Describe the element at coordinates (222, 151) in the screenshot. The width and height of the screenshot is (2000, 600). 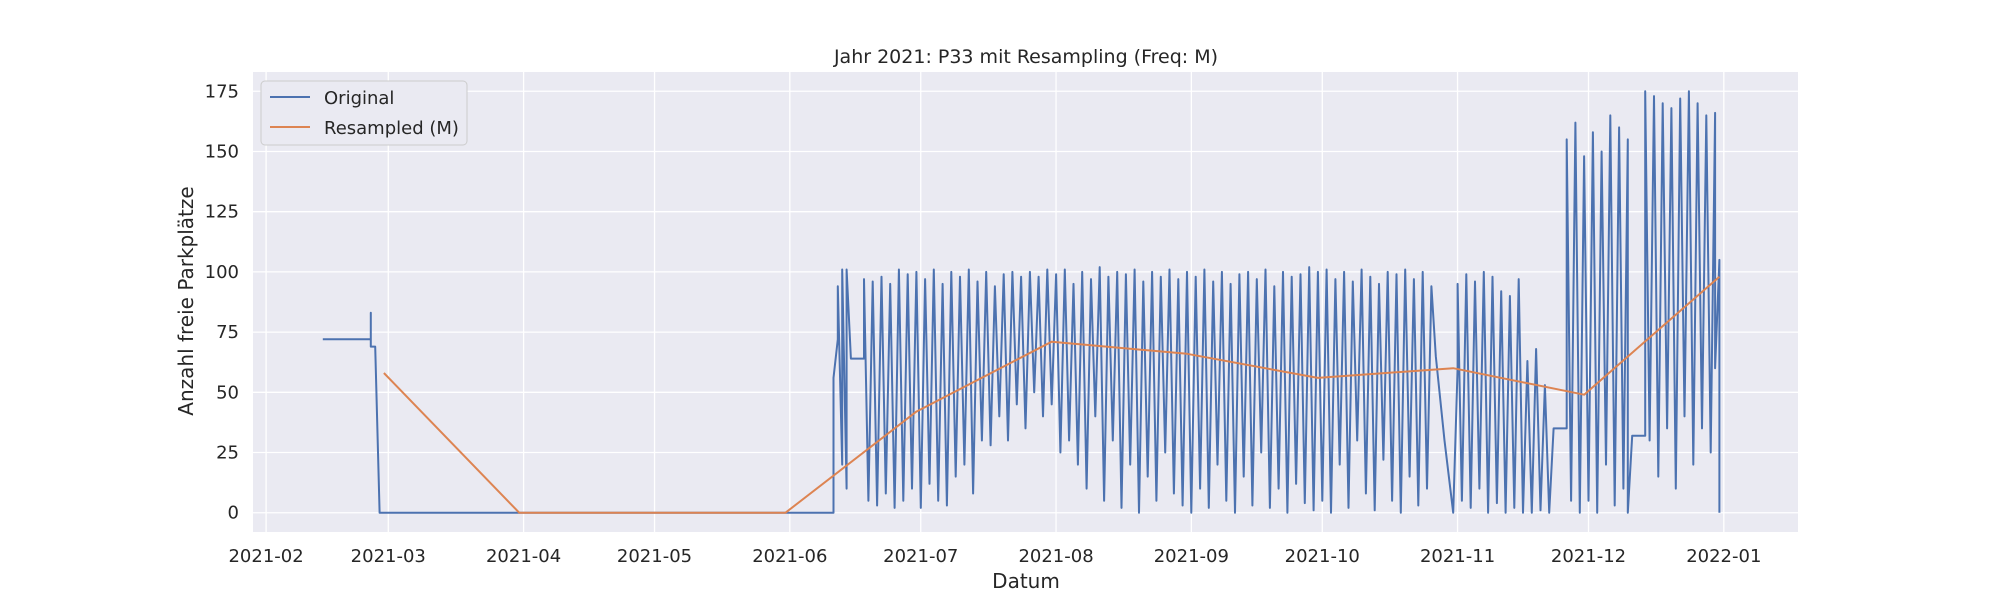
I see `y-tick-label: 150` at that location.